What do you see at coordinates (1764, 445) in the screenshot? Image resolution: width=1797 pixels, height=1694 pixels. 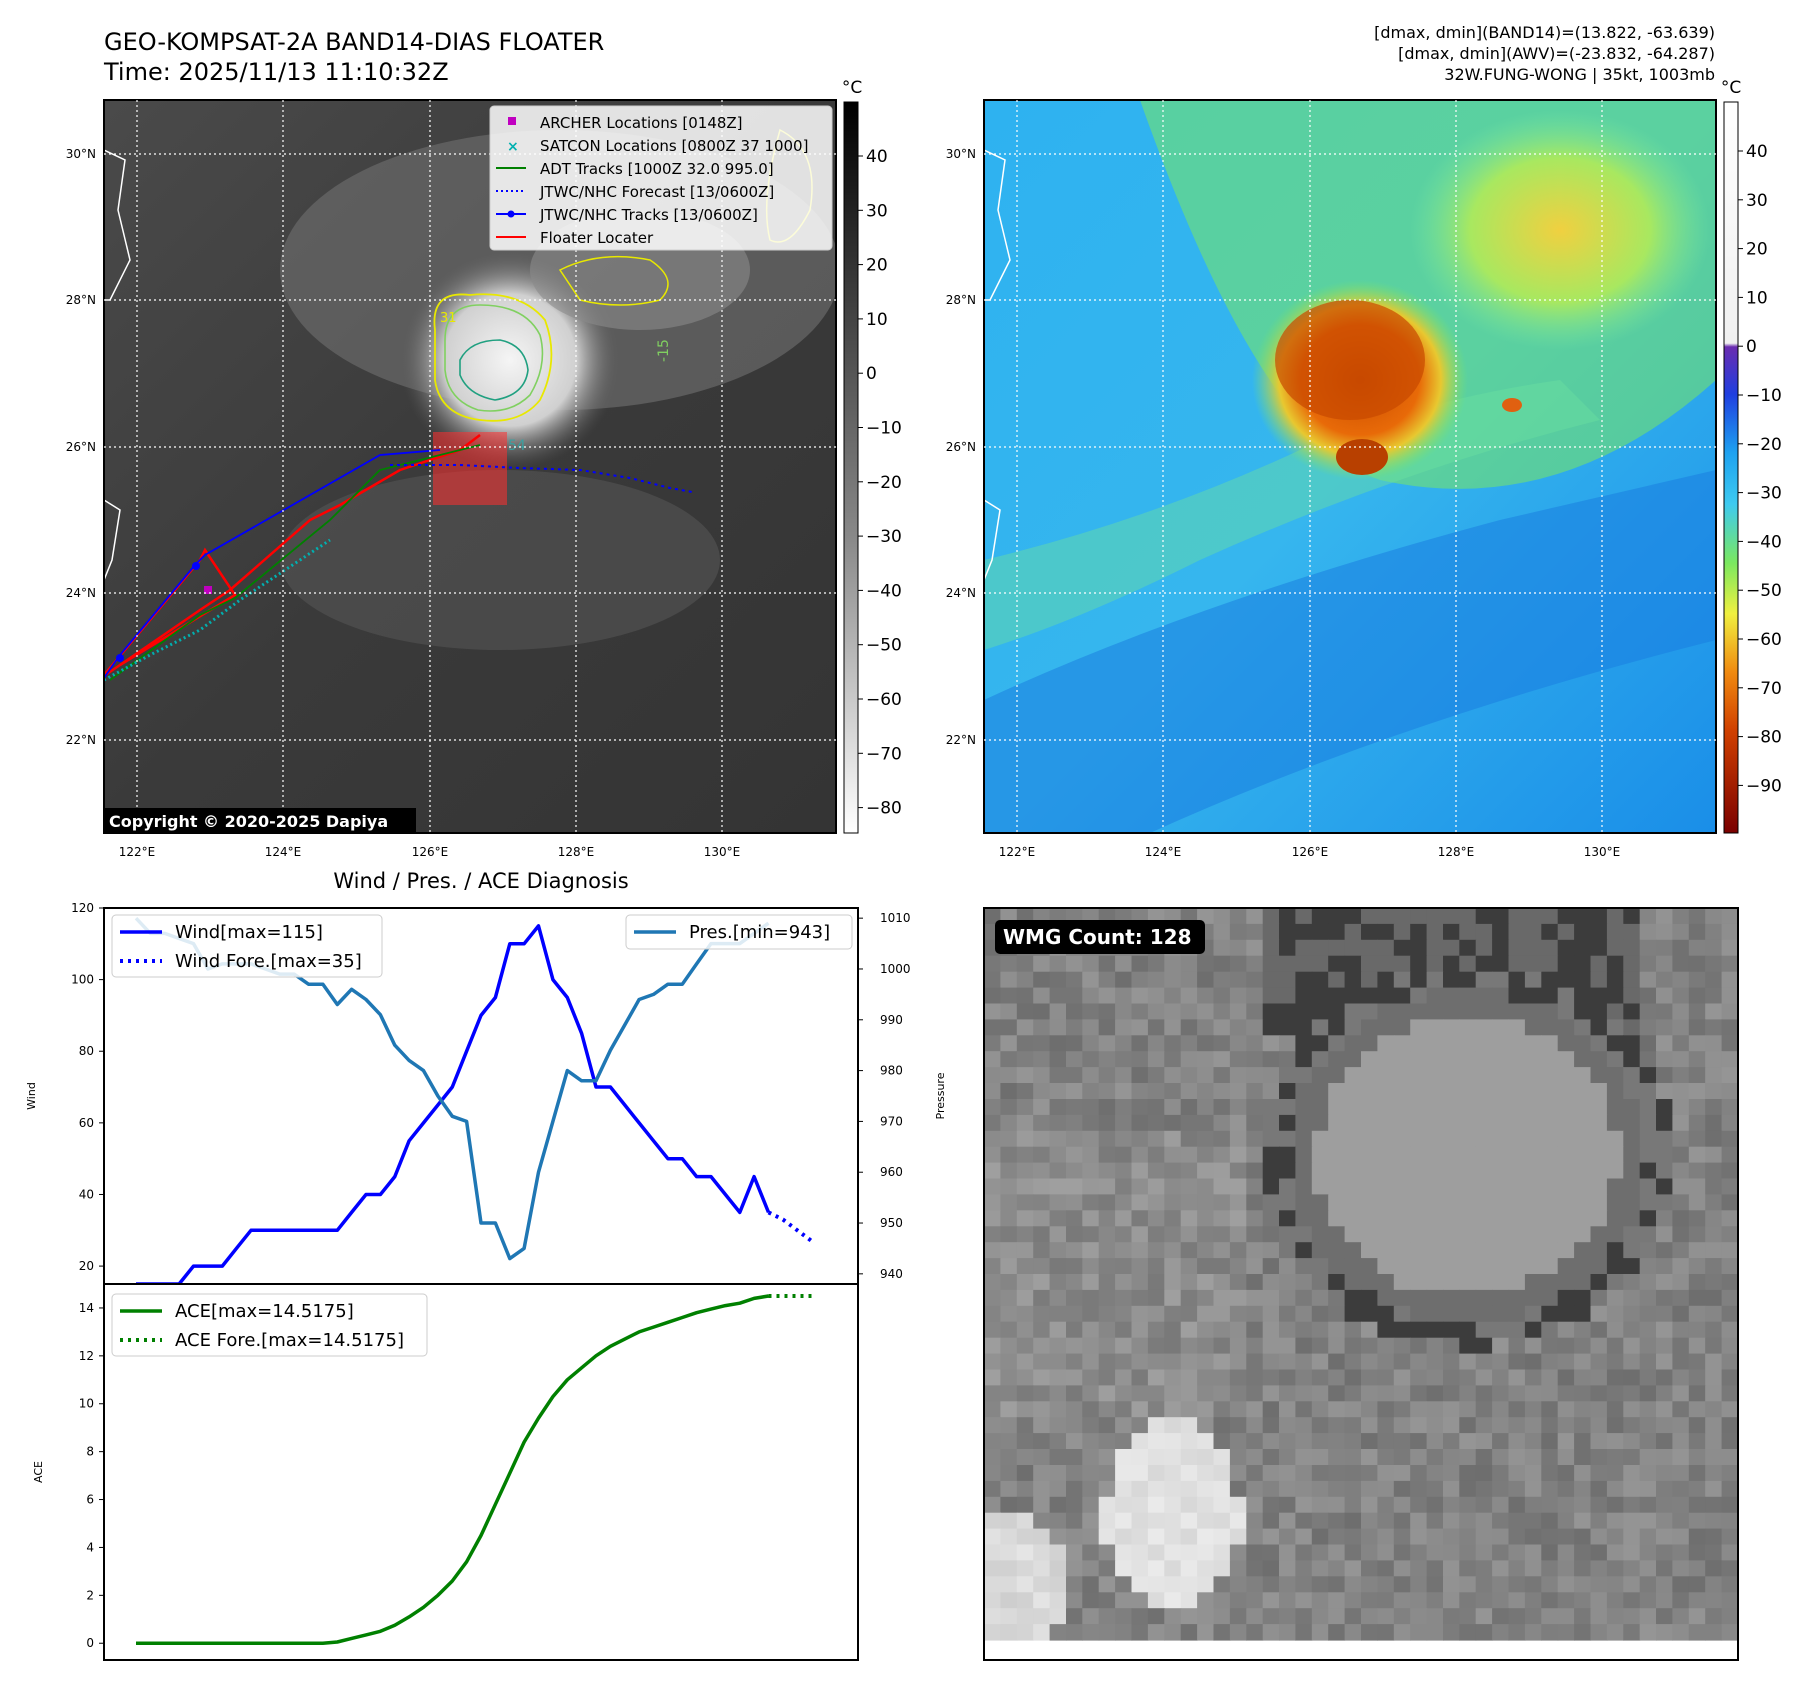 I see `colorbar-tick-label: −20` at bounding box center [1764, 445].